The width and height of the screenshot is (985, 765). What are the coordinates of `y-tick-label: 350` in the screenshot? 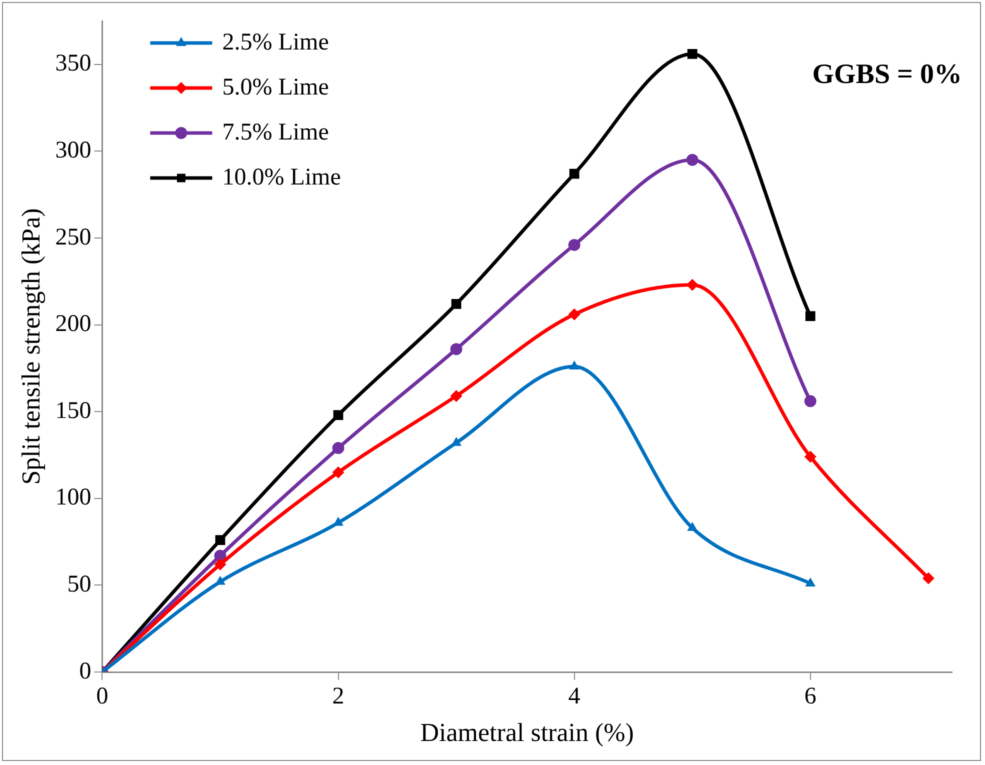 It's located at (73, 63).